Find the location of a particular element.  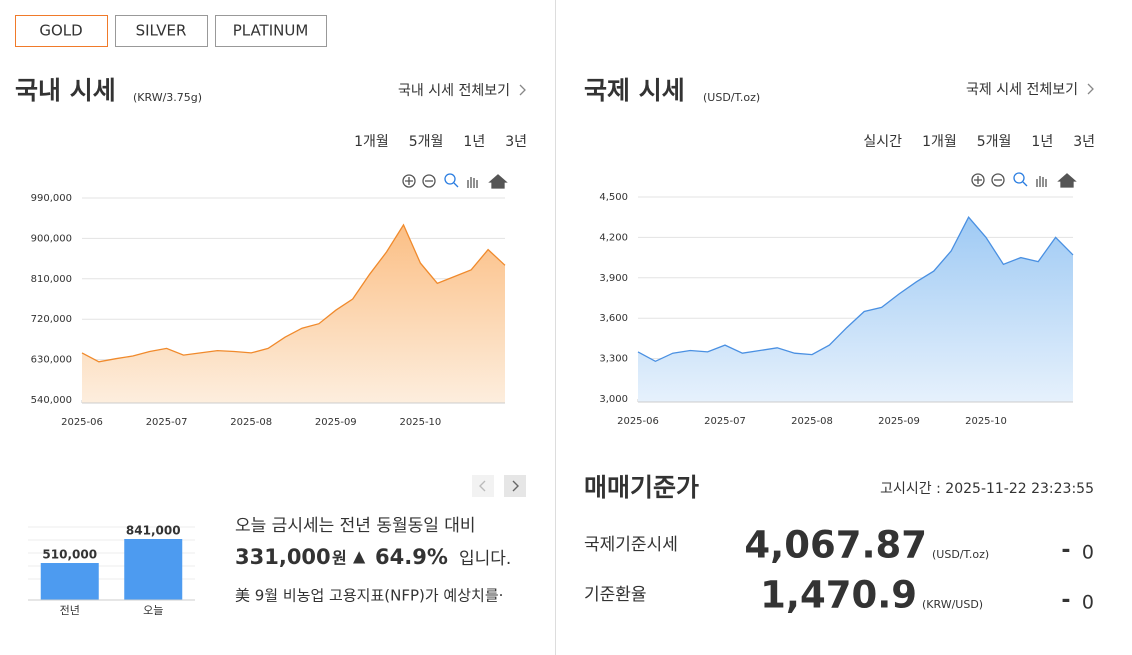

y-tick-label: 4,500 is located at coordinates (613, 197).